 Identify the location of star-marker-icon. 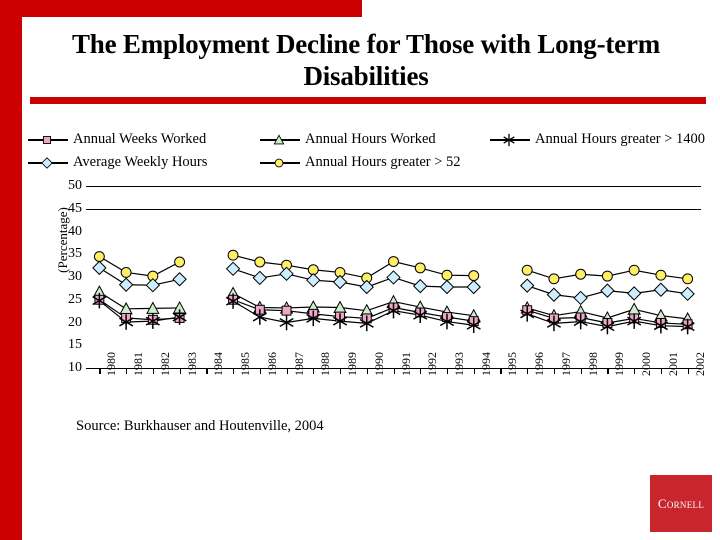
(510, 140).